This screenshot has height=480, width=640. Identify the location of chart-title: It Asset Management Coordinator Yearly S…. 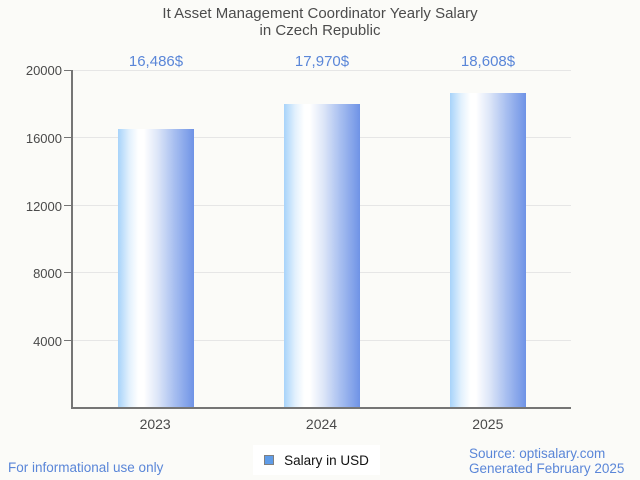
(320, 22).